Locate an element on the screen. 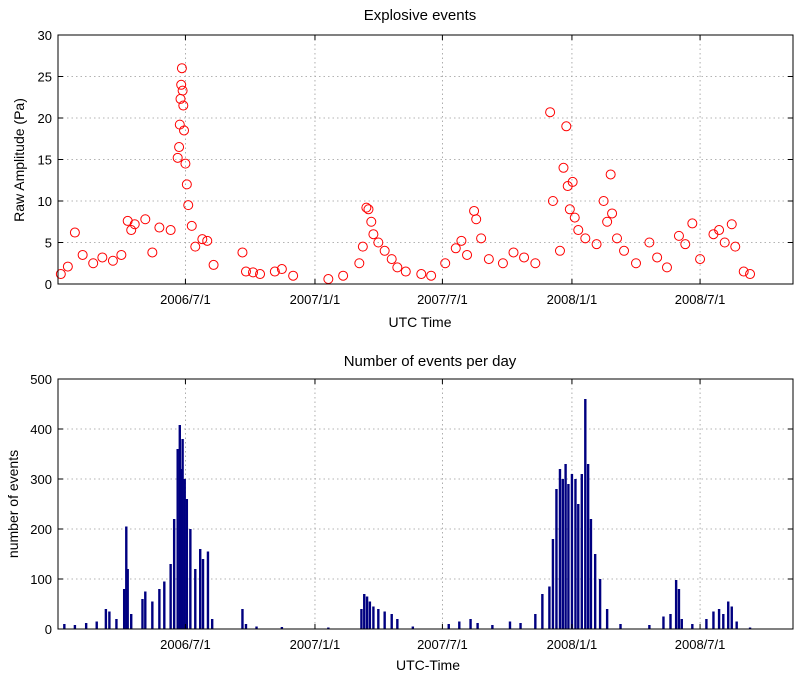  y-tick-label: 500 is located at coordinates (41, 379).